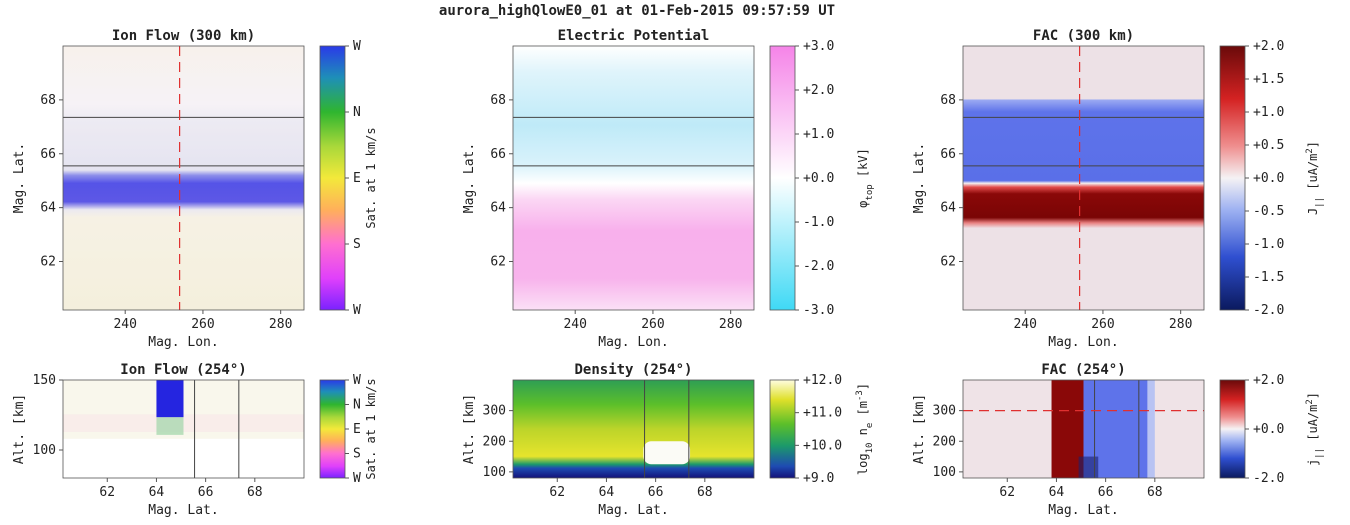 The width and height of the screenshot is (1350, 525). I want to click on fac-low-feature, so click(1088, 467).